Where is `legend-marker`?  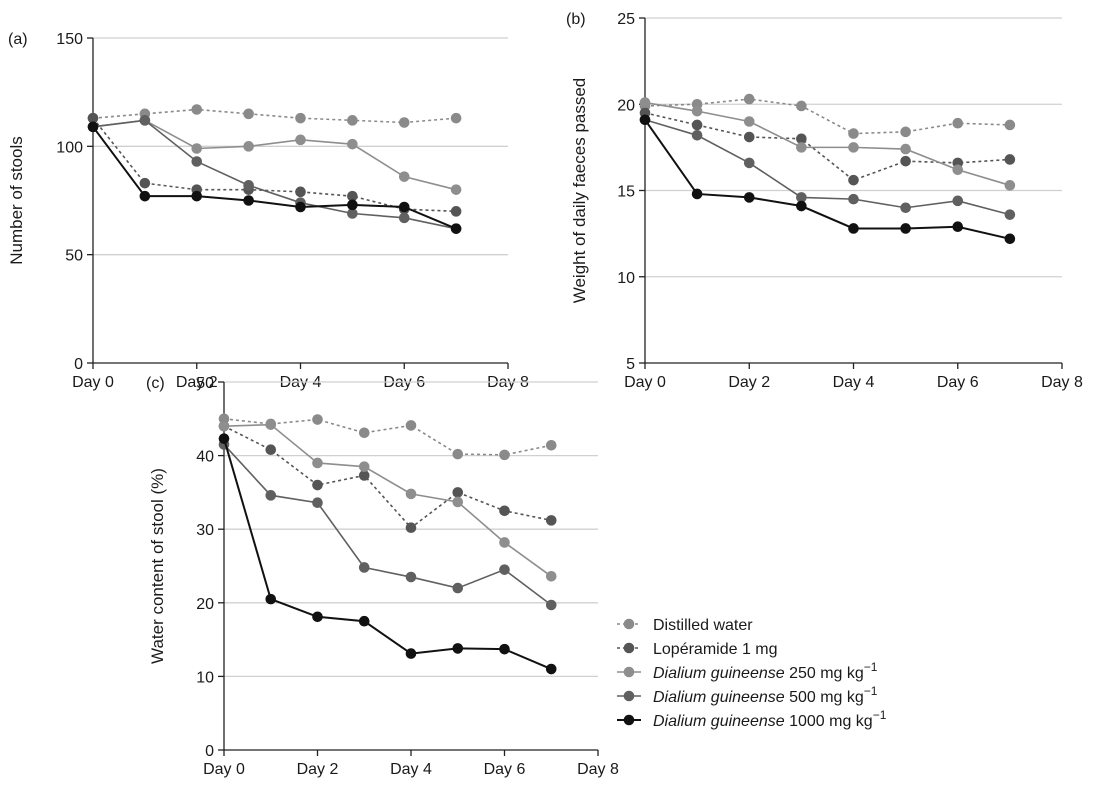 legend-marker is located at coordinates (629, 720).